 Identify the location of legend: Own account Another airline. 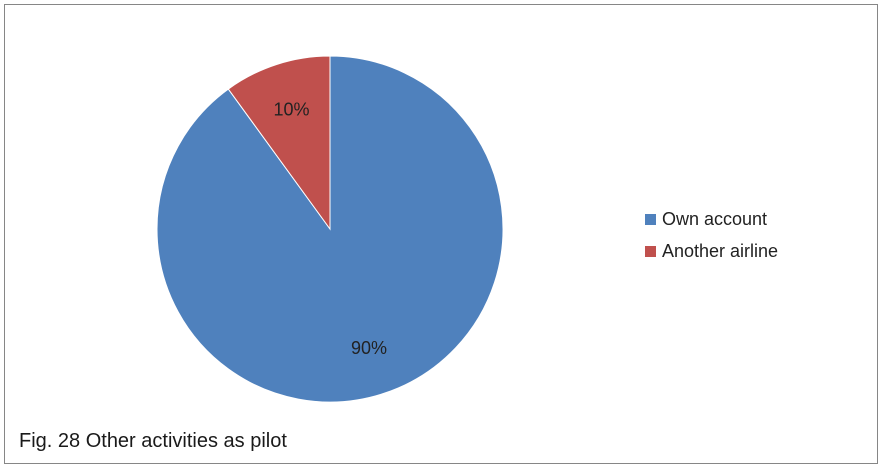
(711, 235).